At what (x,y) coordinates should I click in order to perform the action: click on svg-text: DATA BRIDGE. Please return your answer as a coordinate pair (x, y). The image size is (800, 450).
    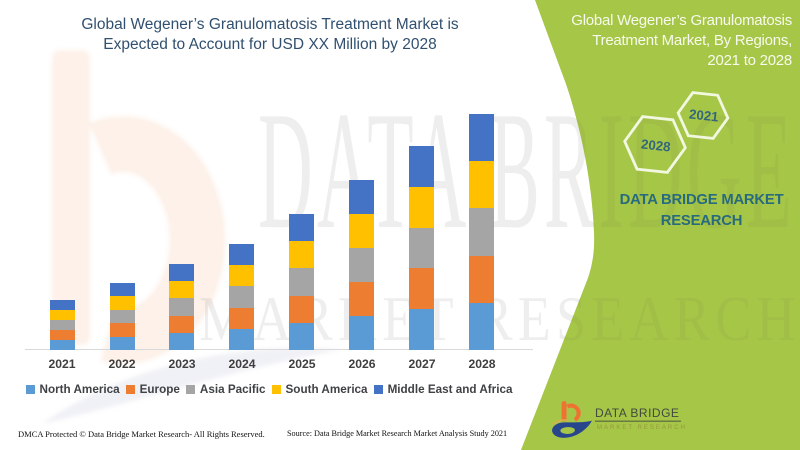
    Looking at the image, I should click on (637, 413).